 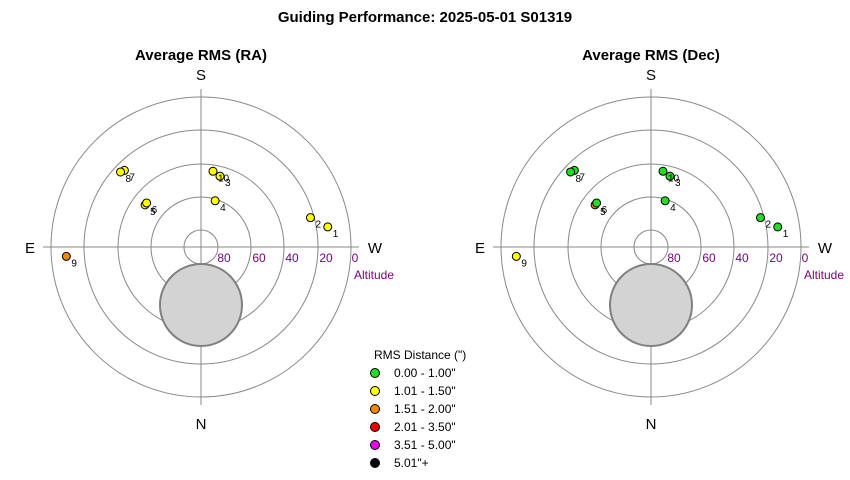 What do you see at coordinates (425, 445) in the screenshot?
I see `legend-label: 3.51 - 5.00"` at bounding box center [425, 445].